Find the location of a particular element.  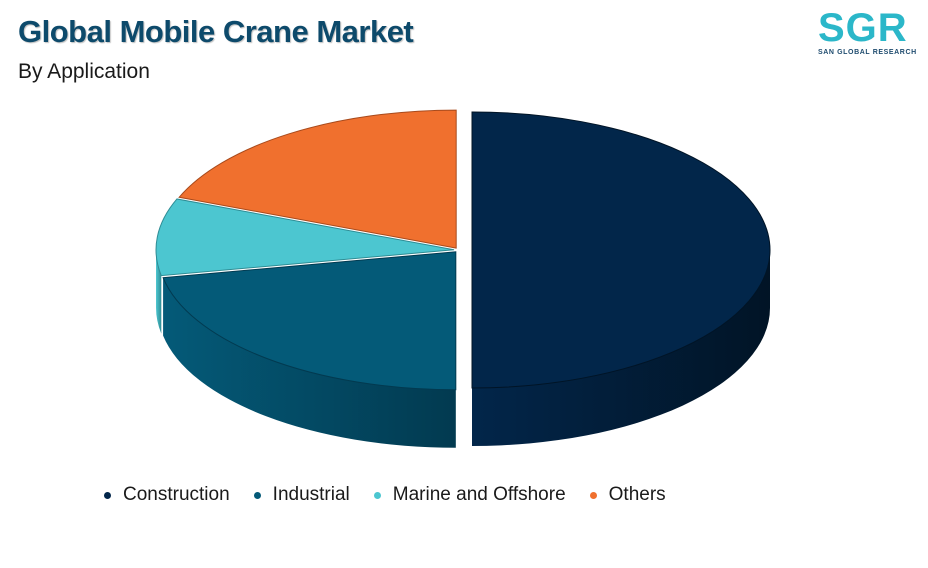

sgr-logo: SGR SAN GLOBAL RESEARCH is located at coordinates (868, 33).